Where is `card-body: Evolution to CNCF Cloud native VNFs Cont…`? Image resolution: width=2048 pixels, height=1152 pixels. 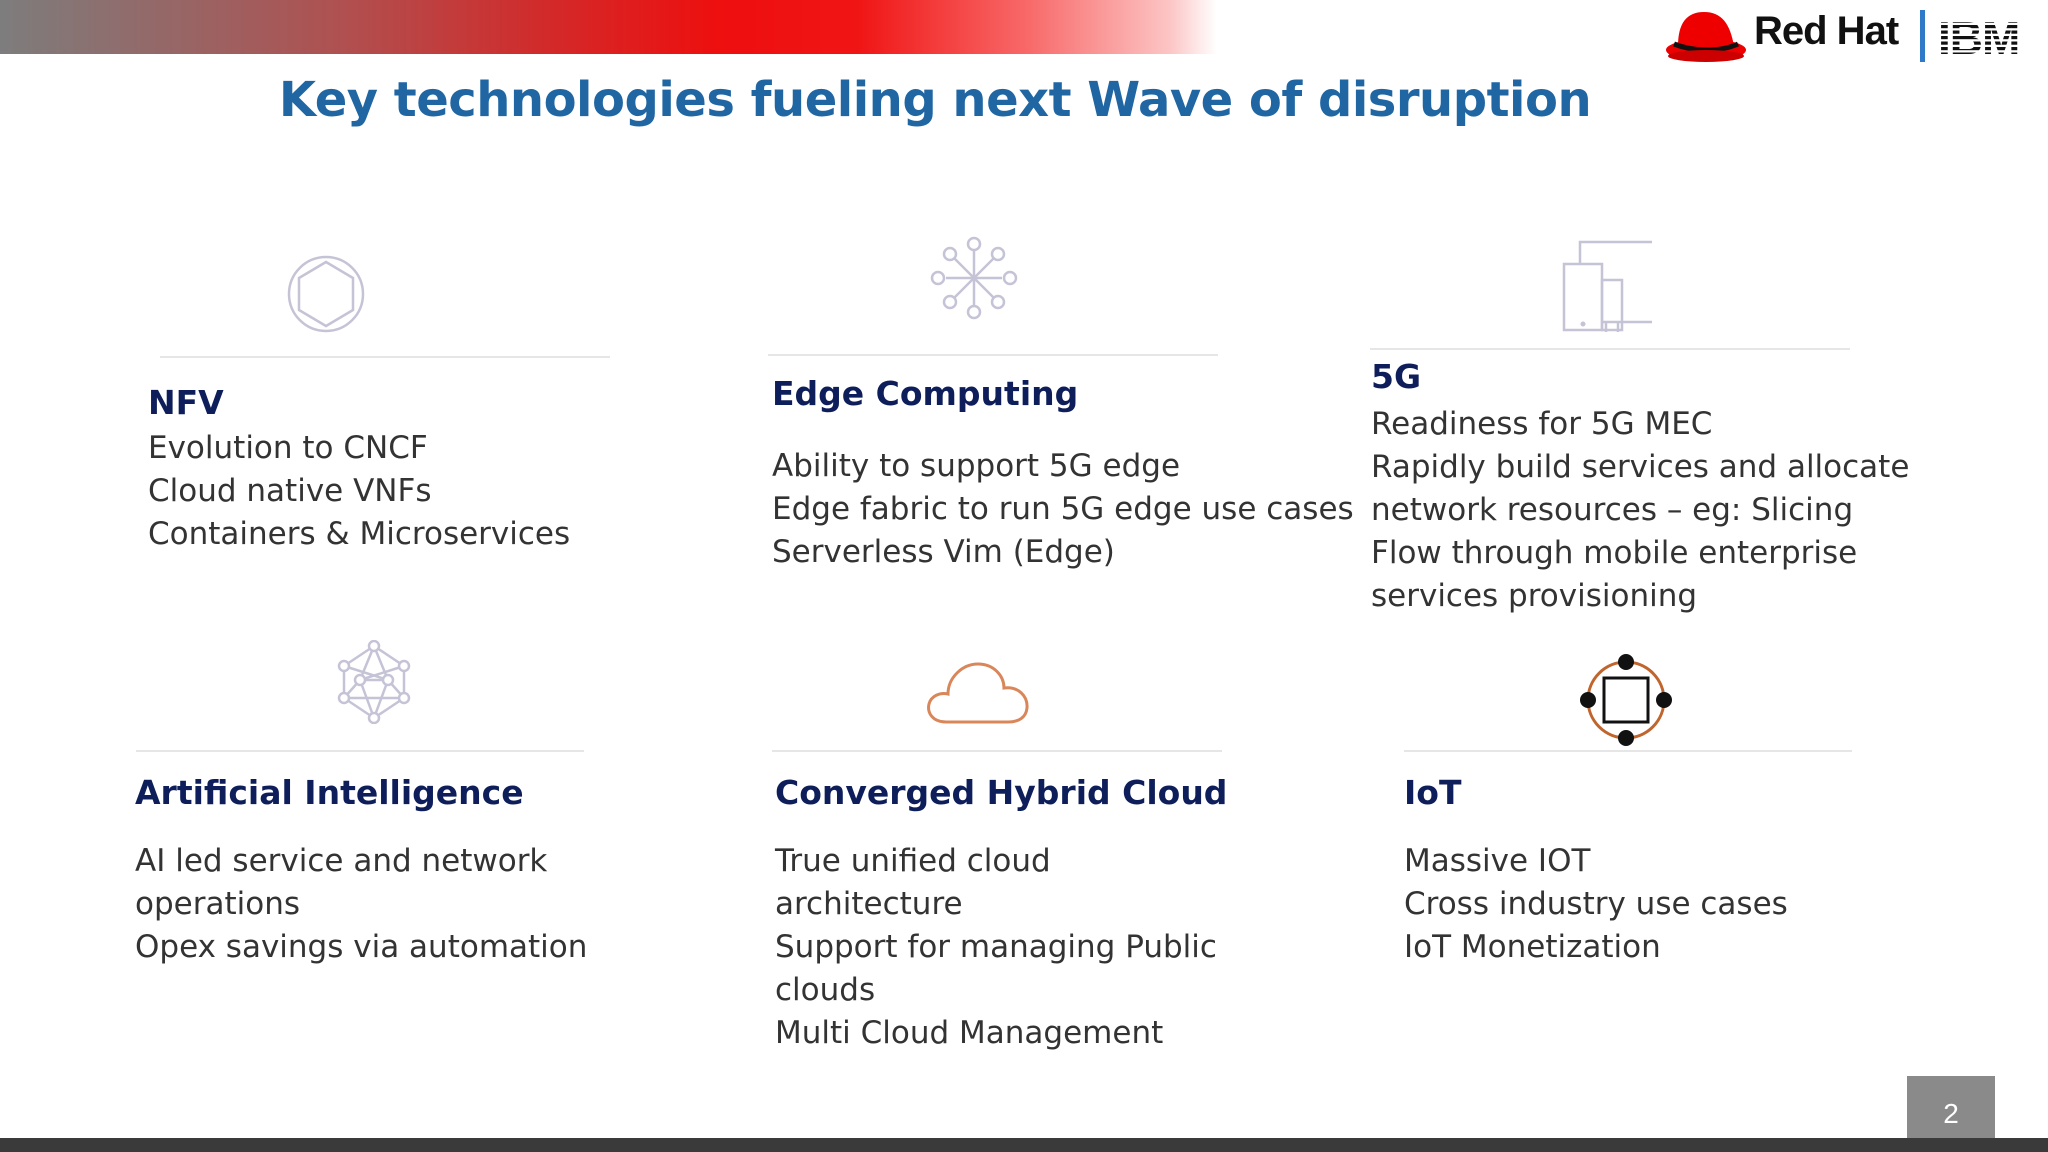 card-body: Evolution to CNCF Cloud native VNFs Cont… is located at coordinates (359, 491).